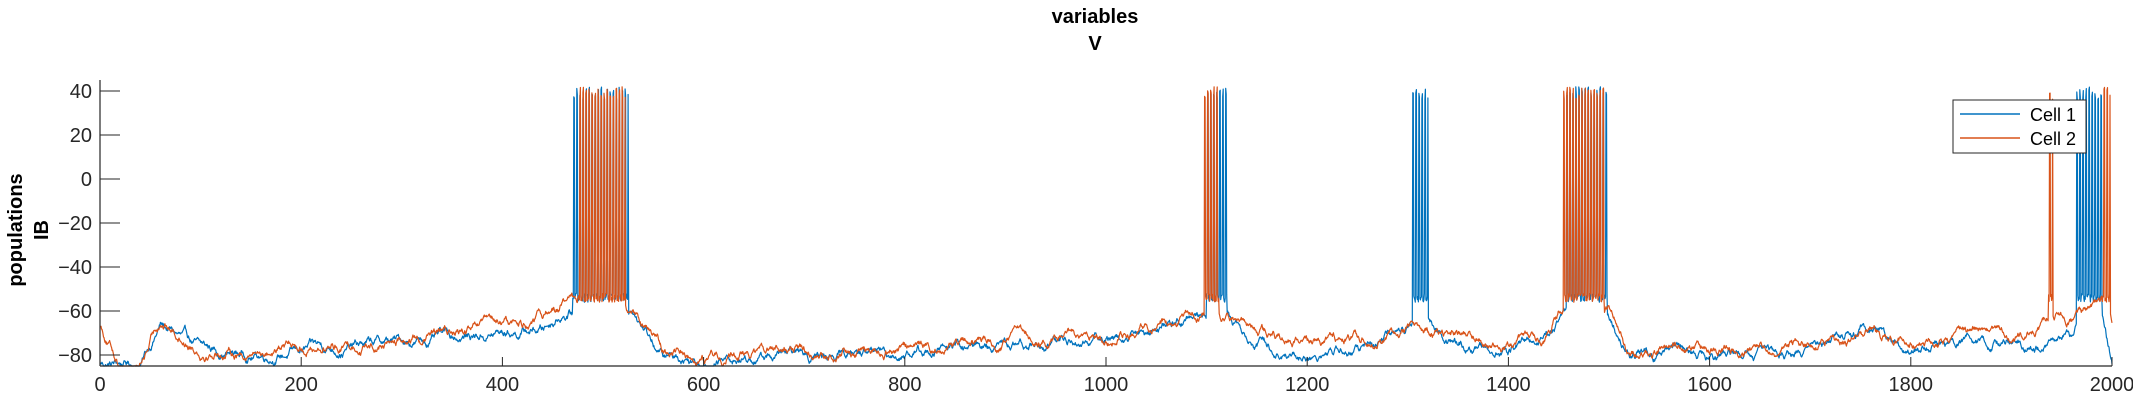 Image resolution: width=2133 pixels, height=400 pixels. Describe the element at coordinates (2053, 139) in the screenshot. I see `legend-label-cell-2: Cell 2` at that location.